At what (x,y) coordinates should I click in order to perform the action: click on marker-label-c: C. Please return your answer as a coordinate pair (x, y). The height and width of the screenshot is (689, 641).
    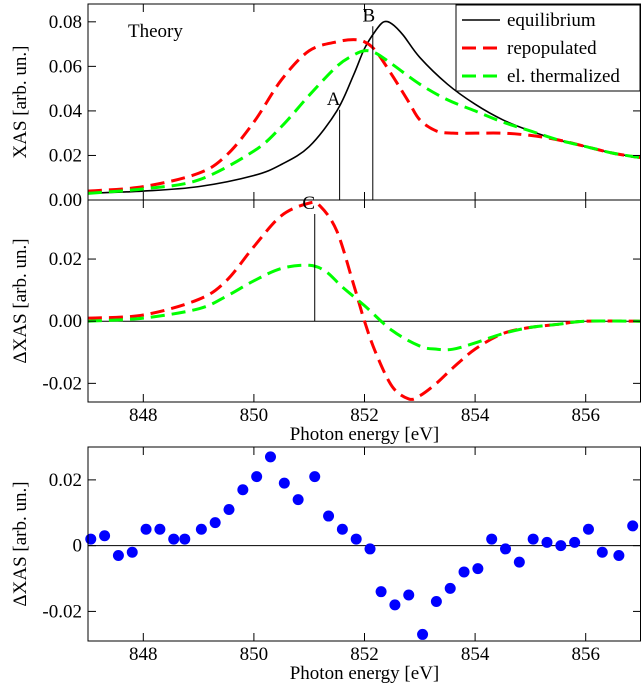
    Looking at the image, I should click on (308, 203).